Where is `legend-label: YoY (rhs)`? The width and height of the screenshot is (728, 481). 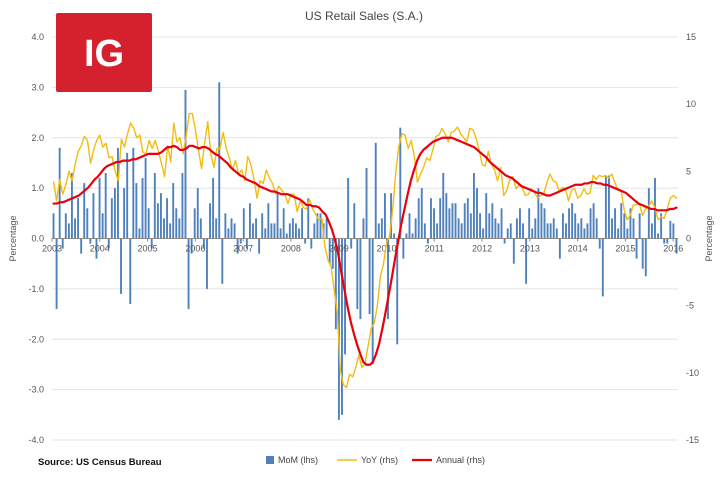
legend-label: YoY (rhs) is located at coordinates (379, 460).